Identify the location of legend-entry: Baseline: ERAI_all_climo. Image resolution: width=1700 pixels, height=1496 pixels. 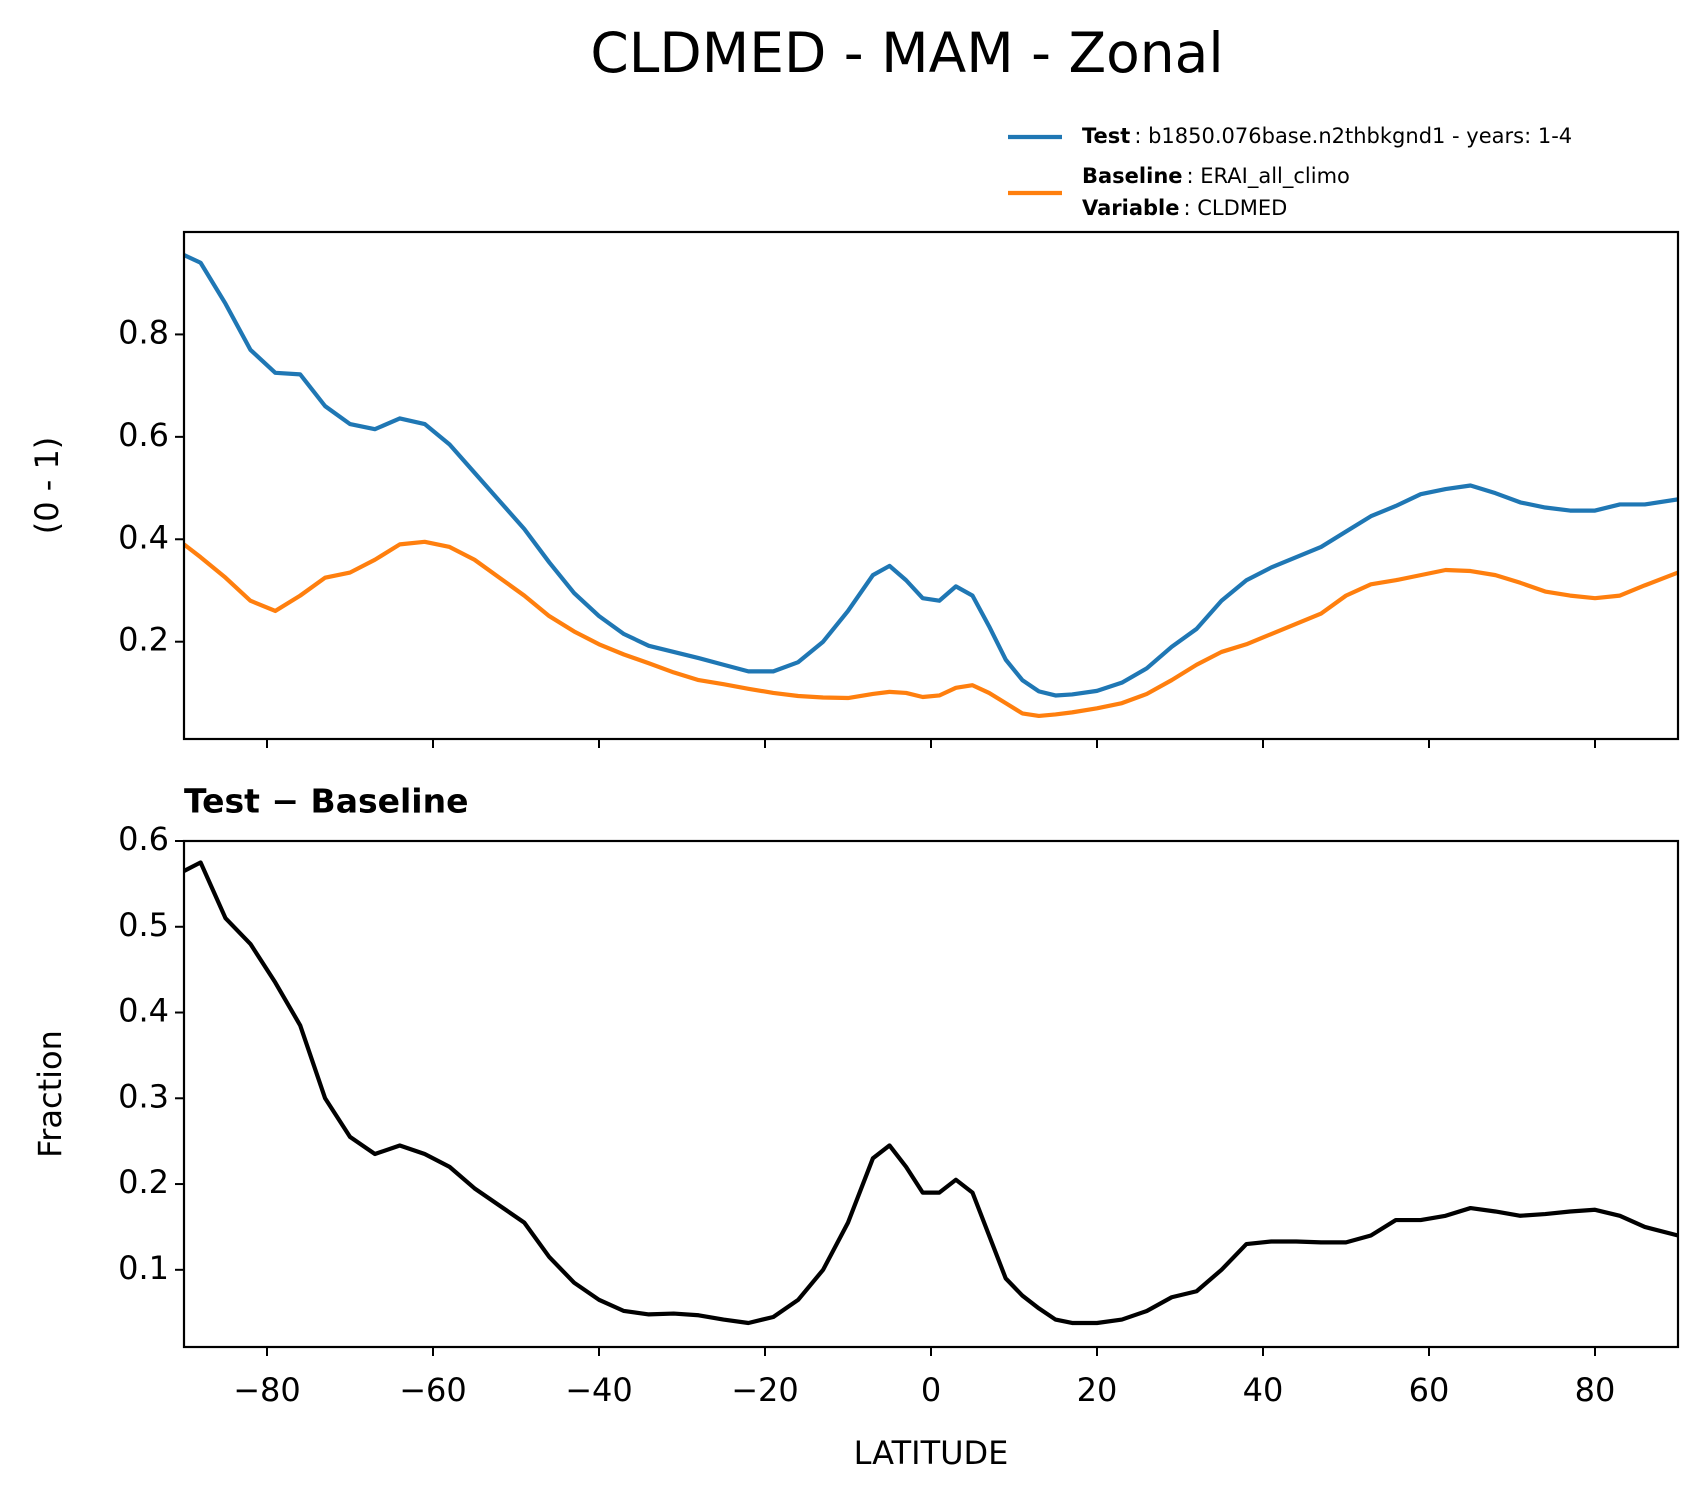
(1216, 176).